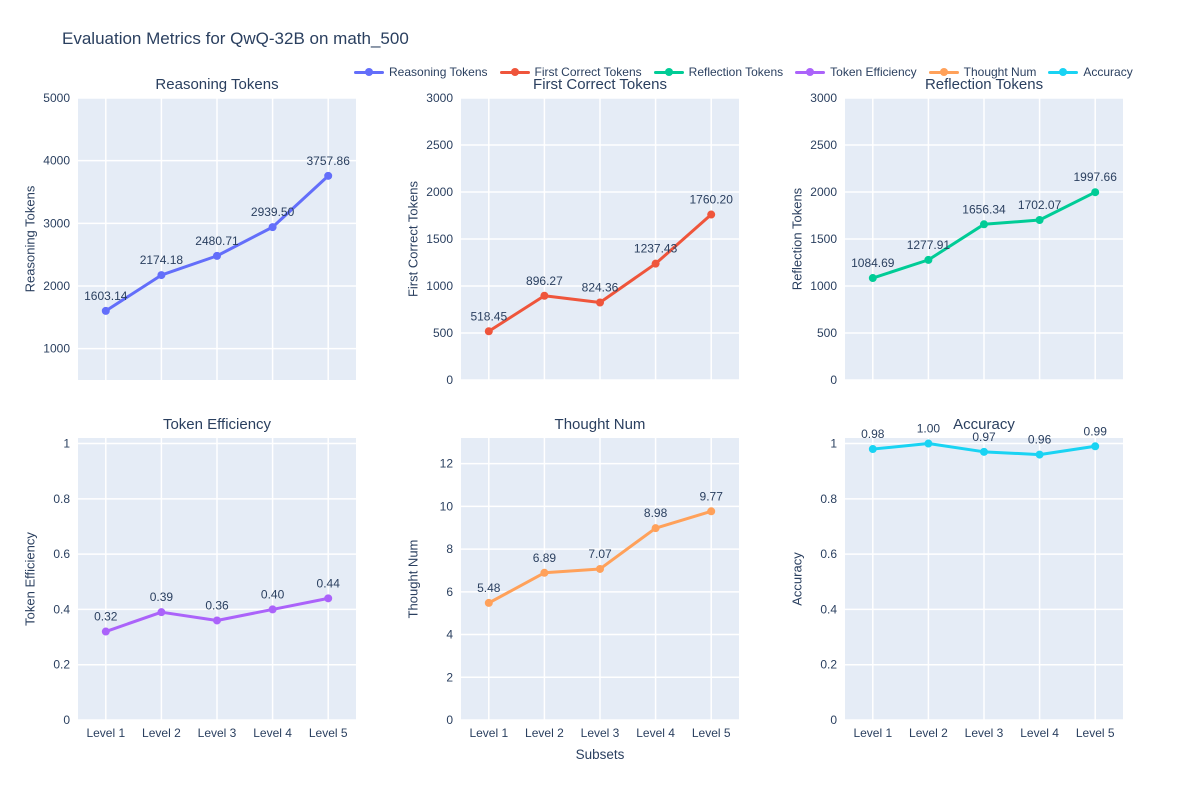  I want to click on legend-label: Reflection Tokens, so click(736, 72).